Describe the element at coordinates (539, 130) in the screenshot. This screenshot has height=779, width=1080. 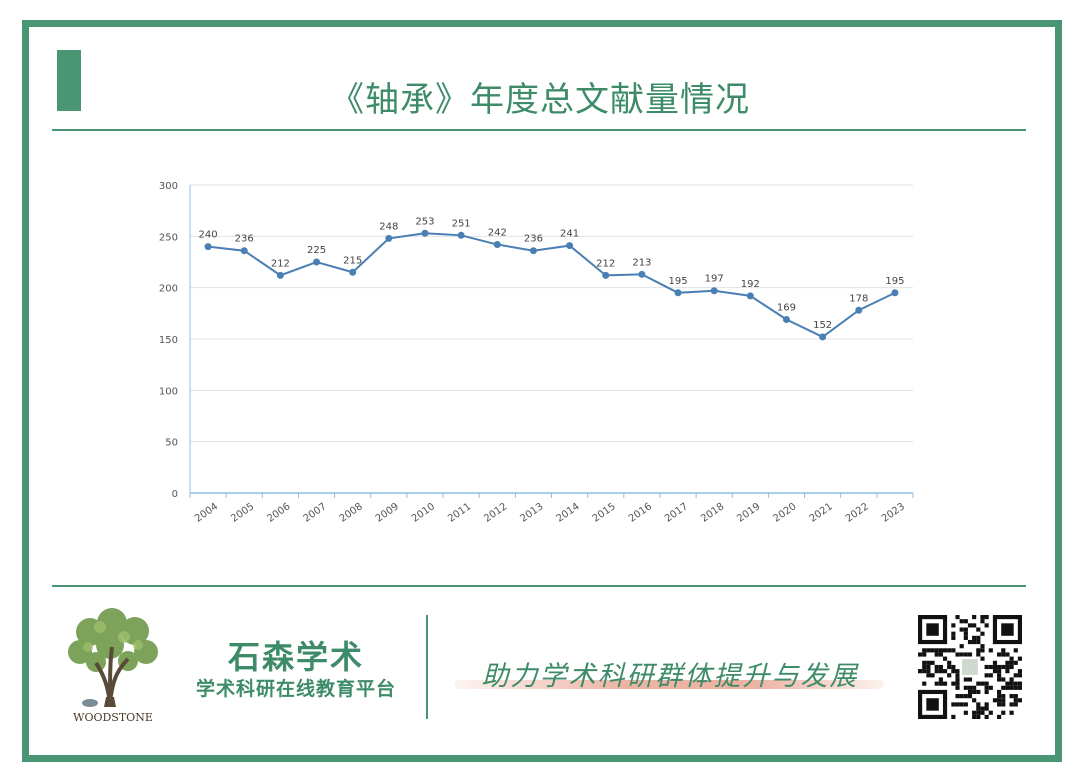
I see `header-rule` at that location.